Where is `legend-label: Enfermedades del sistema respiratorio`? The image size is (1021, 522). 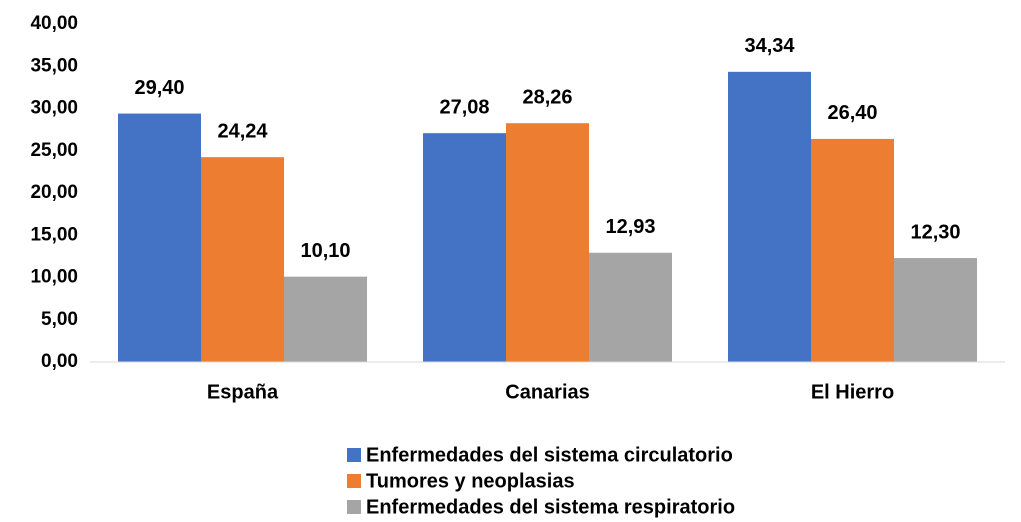 legend-label: Enfermedades del sistema respiratorio is located at coordinates (550, 507).